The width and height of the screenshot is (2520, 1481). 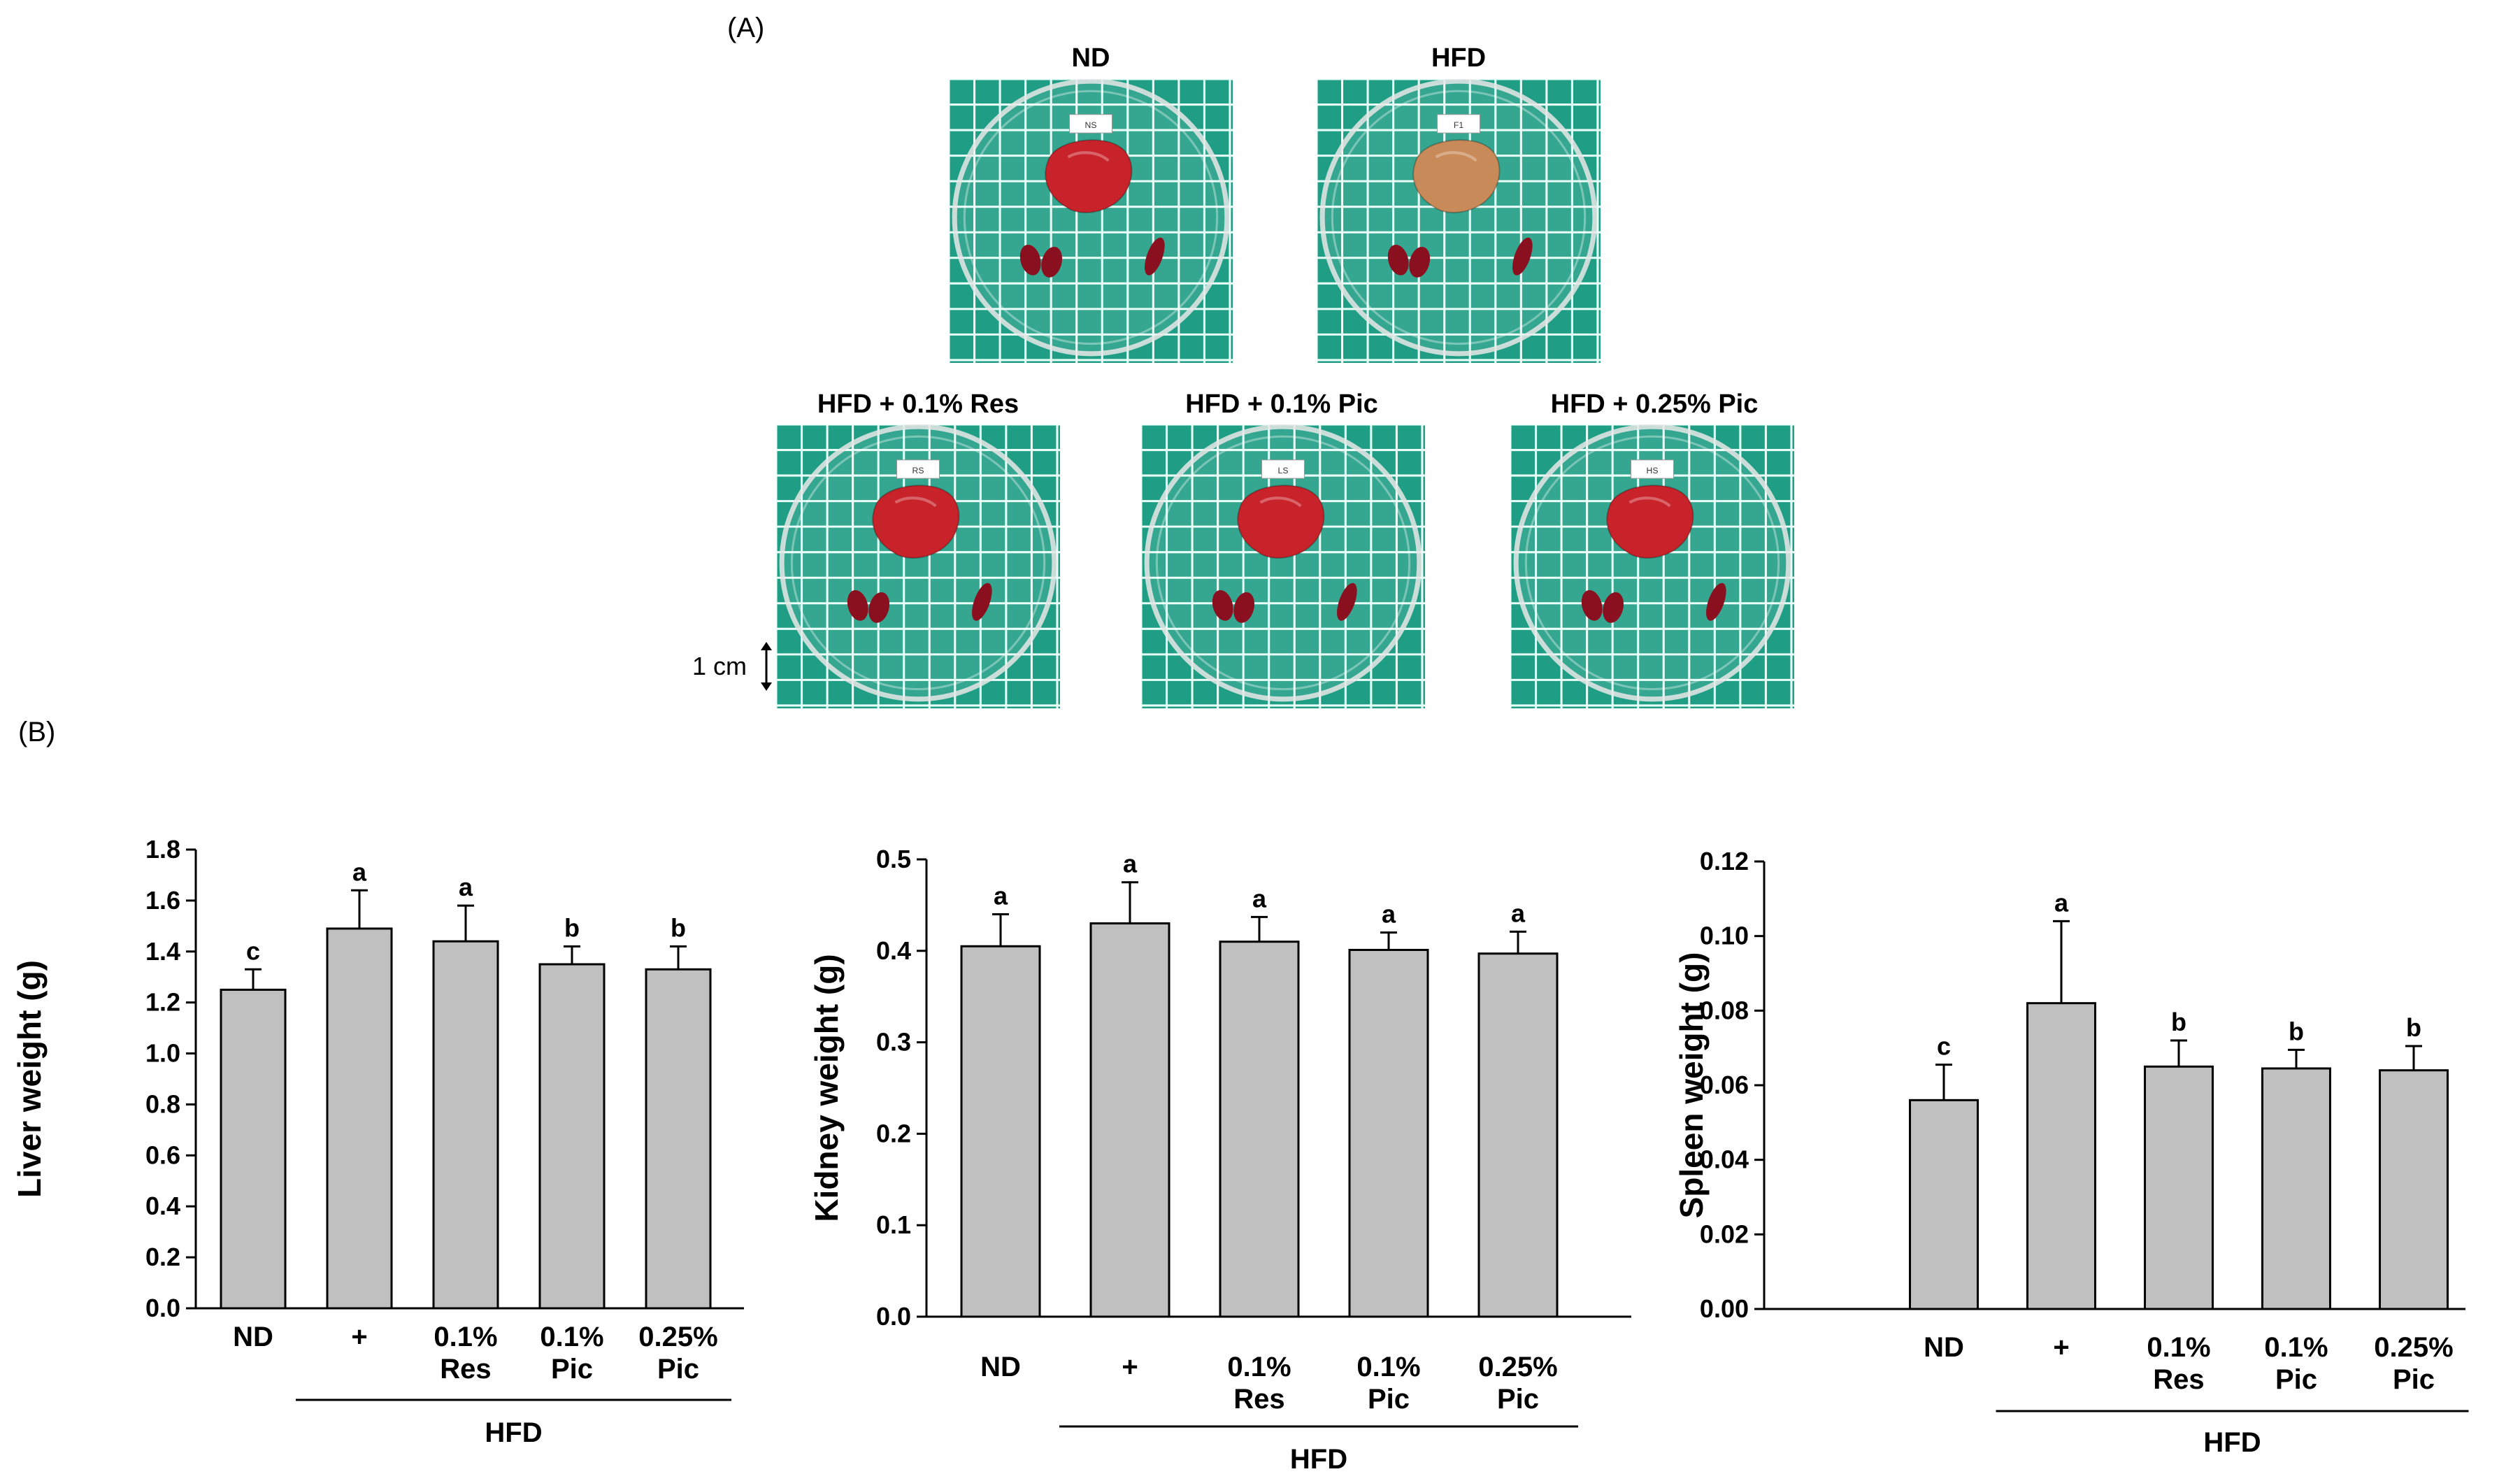 I want to click on sample-label: F1, so click(x=1458, y=124).